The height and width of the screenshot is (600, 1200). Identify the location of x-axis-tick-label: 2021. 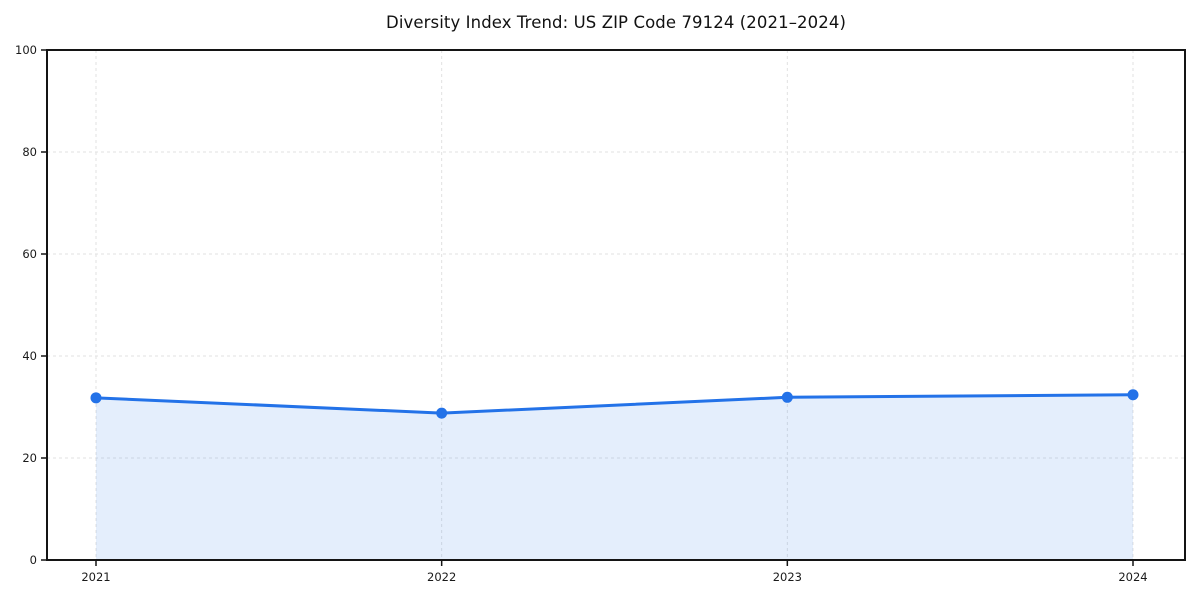
(95, 577).